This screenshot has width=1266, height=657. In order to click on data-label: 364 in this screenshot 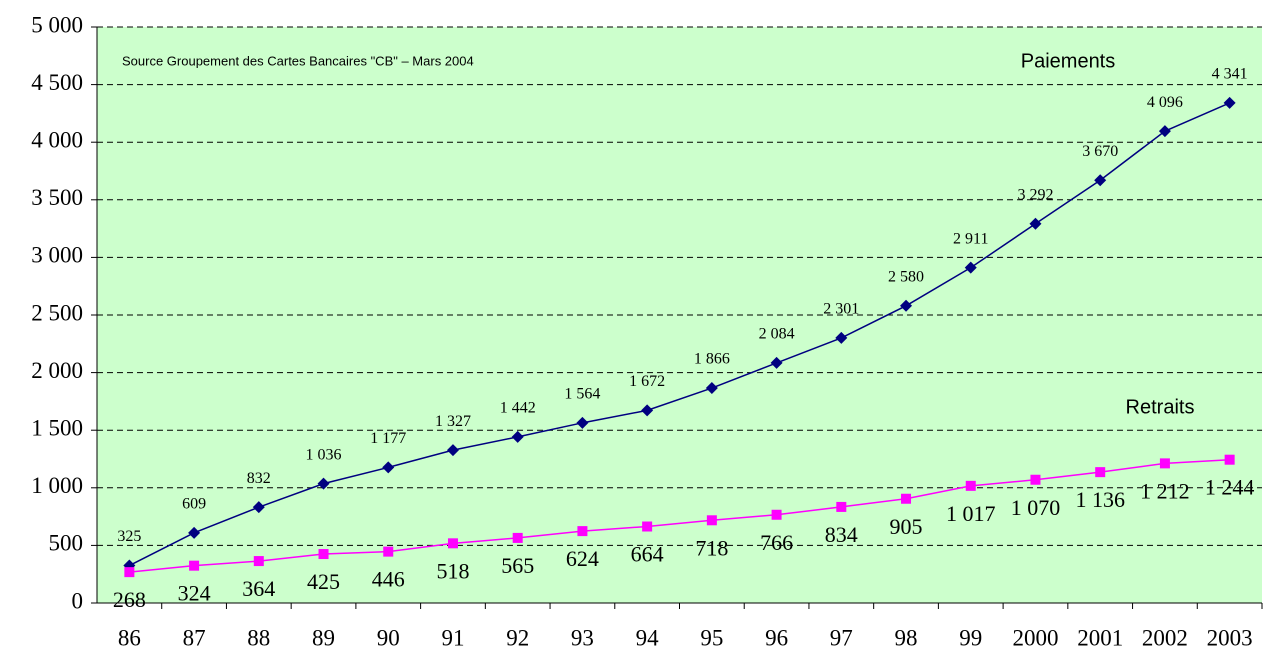, I will do `click(258, 588)`.